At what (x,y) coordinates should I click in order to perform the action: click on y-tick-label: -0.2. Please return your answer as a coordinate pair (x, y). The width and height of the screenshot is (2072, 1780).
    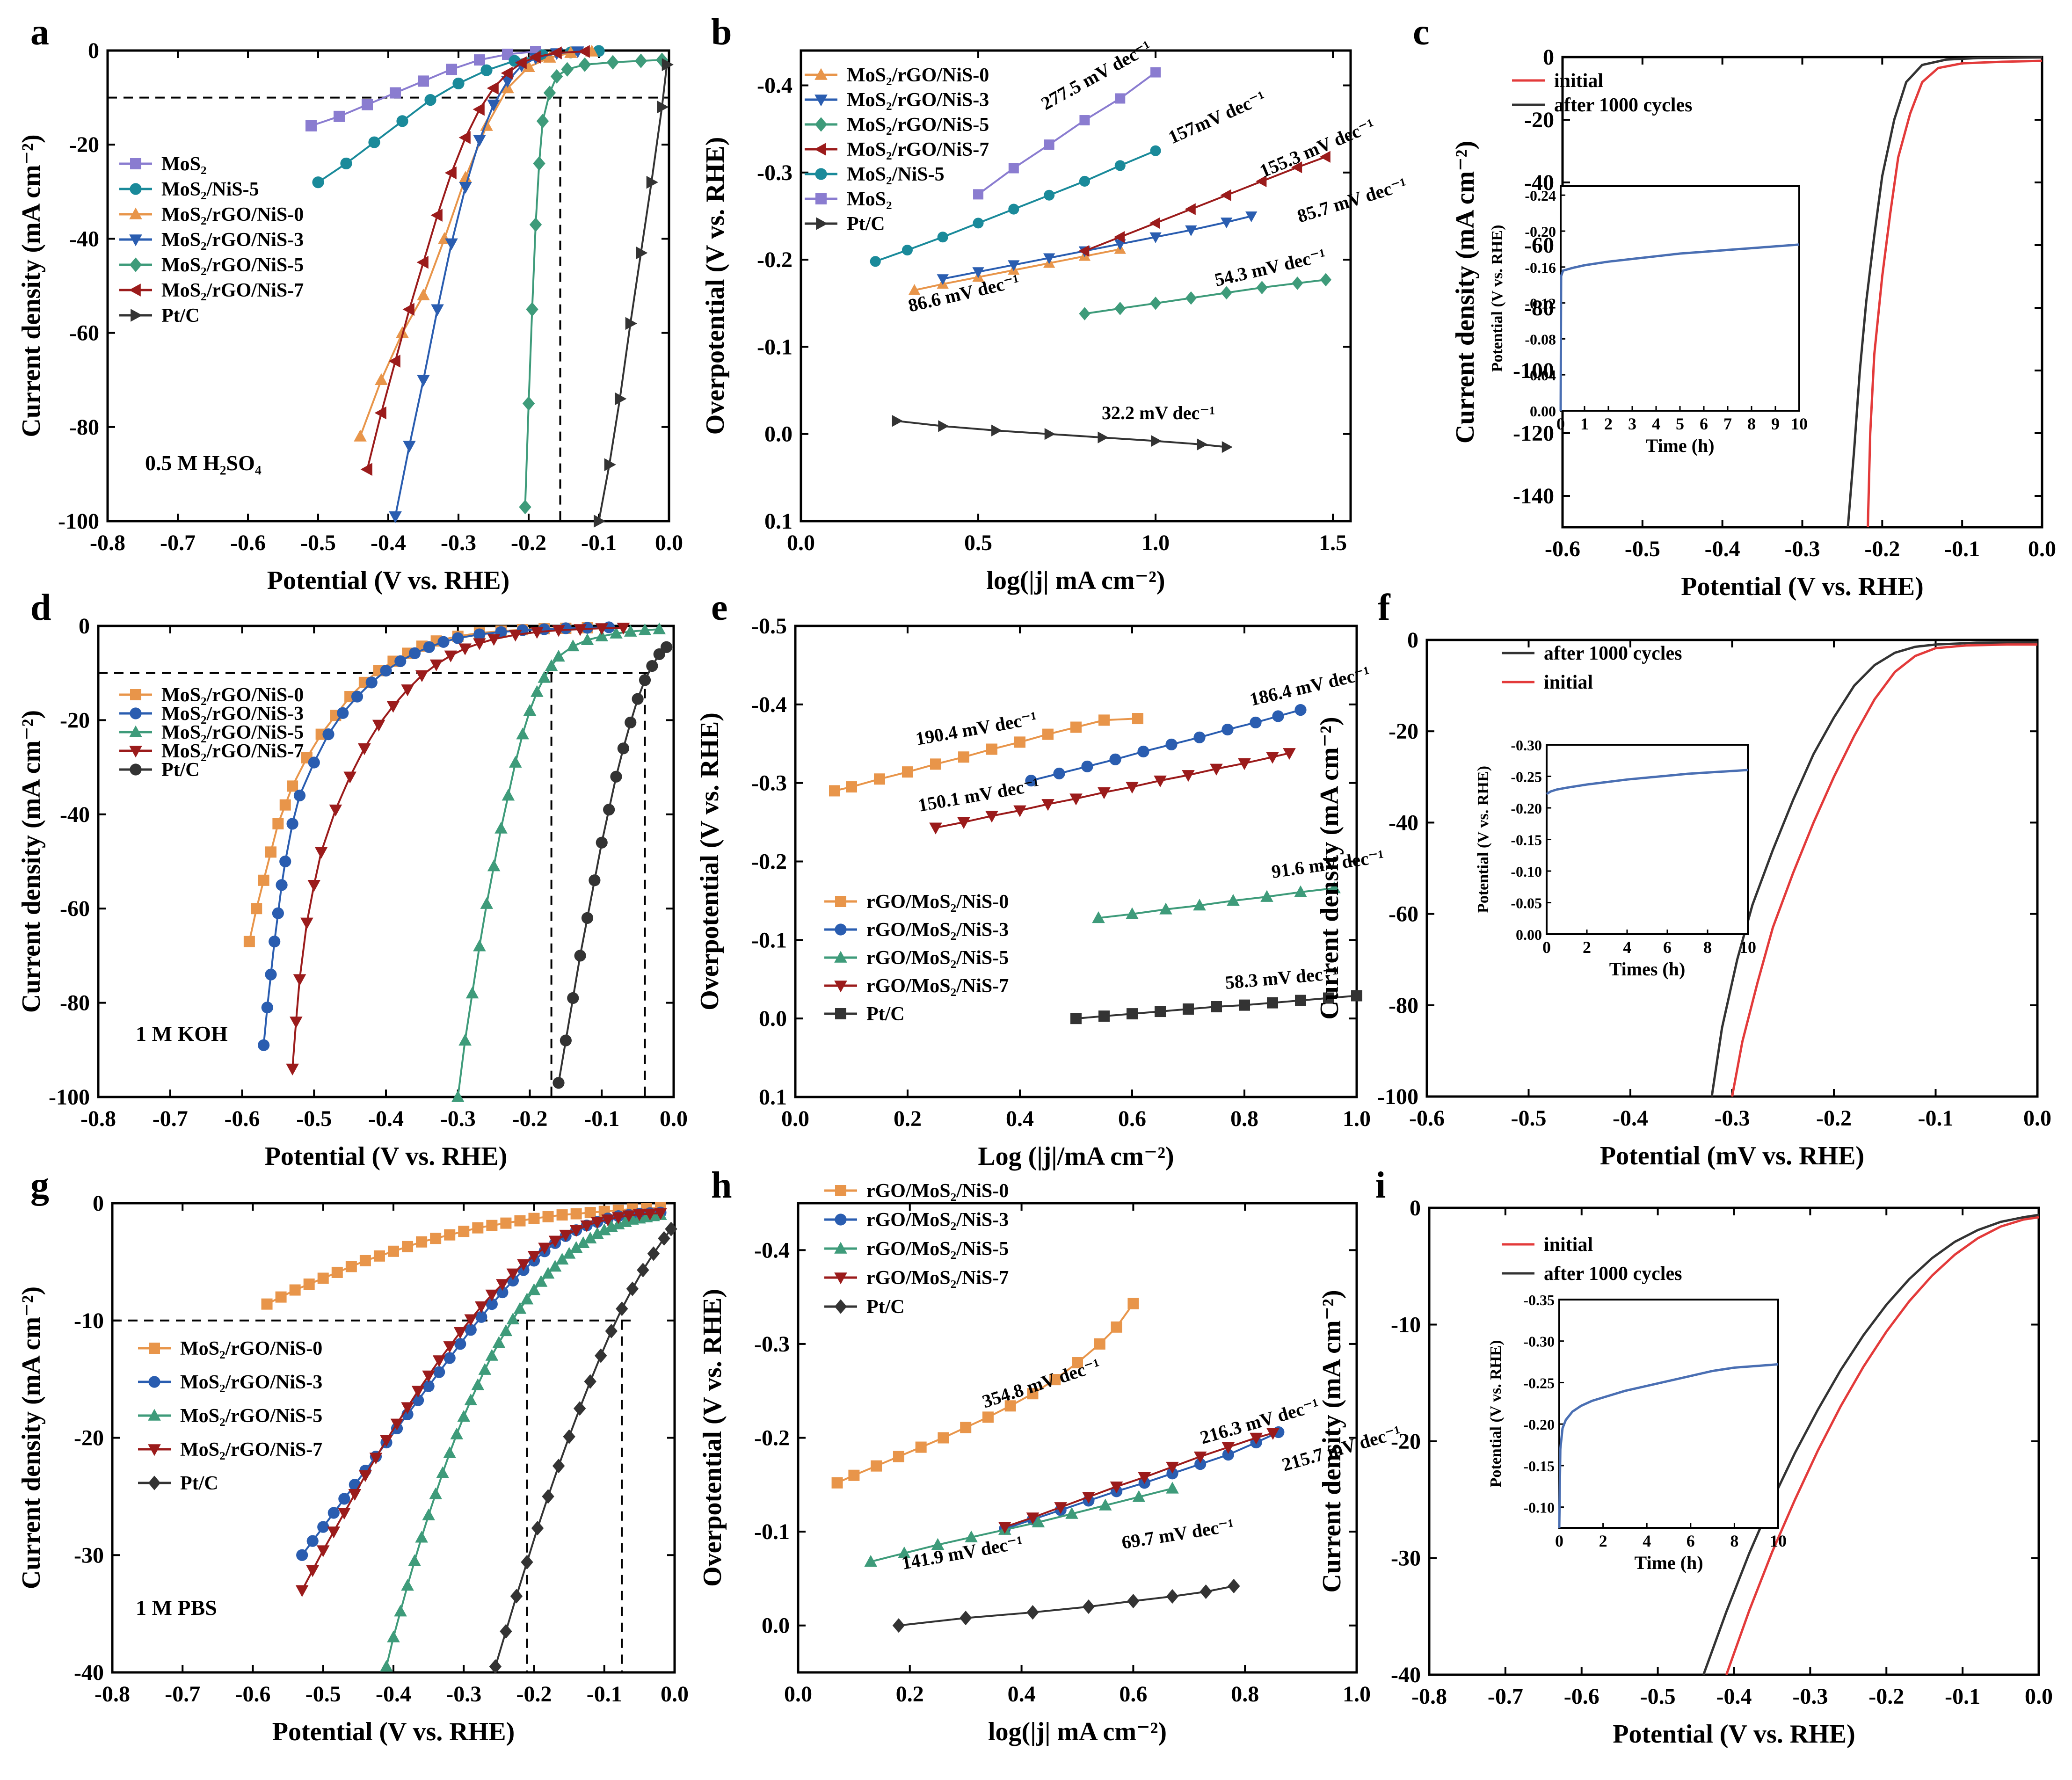
    Looking at the image, I should click on (774, 259).